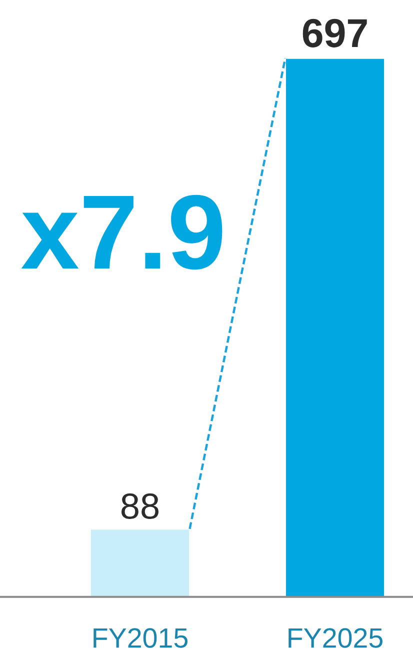 This screenshot has width=413, height=661. Describe the element at coordinates (334, 33) in the screenshot. I see `data-label: 697` at that location.